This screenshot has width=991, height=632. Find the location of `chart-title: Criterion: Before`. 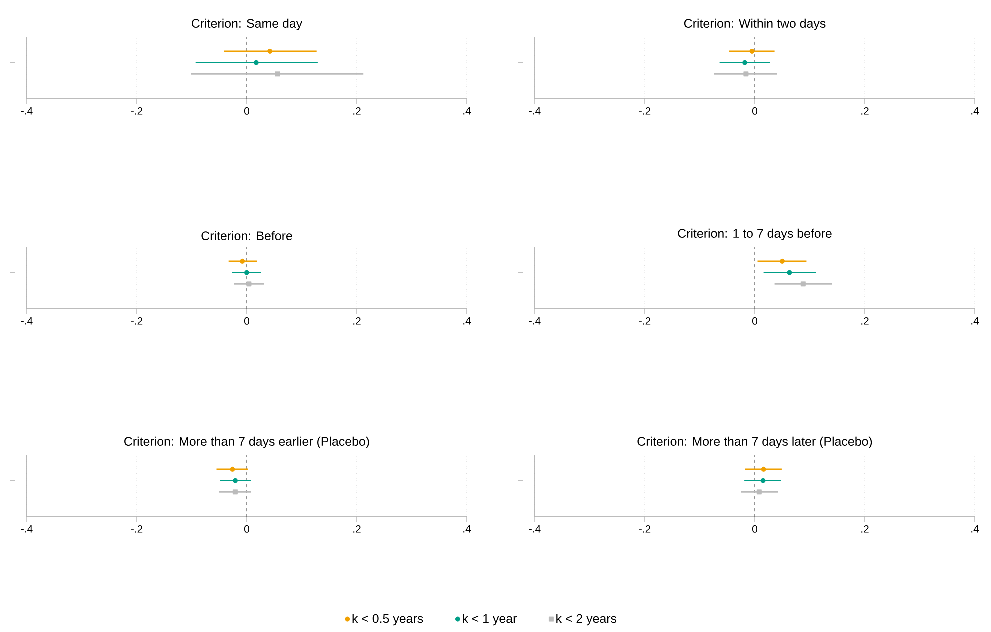

chart-title: Criterion: Before is located at coordinates (247, 235).